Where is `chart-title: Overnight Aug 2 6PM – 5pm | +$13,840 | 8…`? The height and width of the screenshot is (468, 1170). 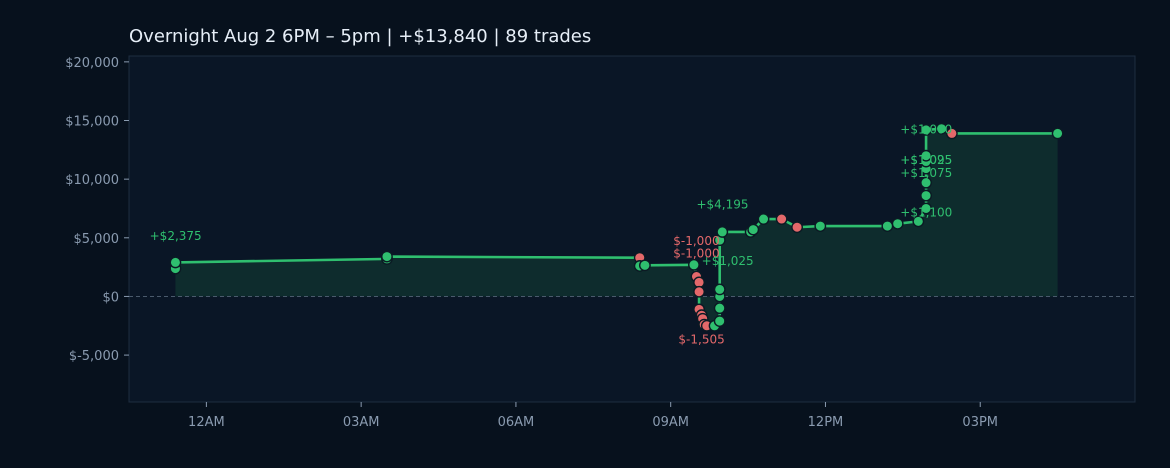 chart-title: Overnight Aug 2 6PM – 5pm | +$13,840 | 8… is located at coordinates (360, 36).